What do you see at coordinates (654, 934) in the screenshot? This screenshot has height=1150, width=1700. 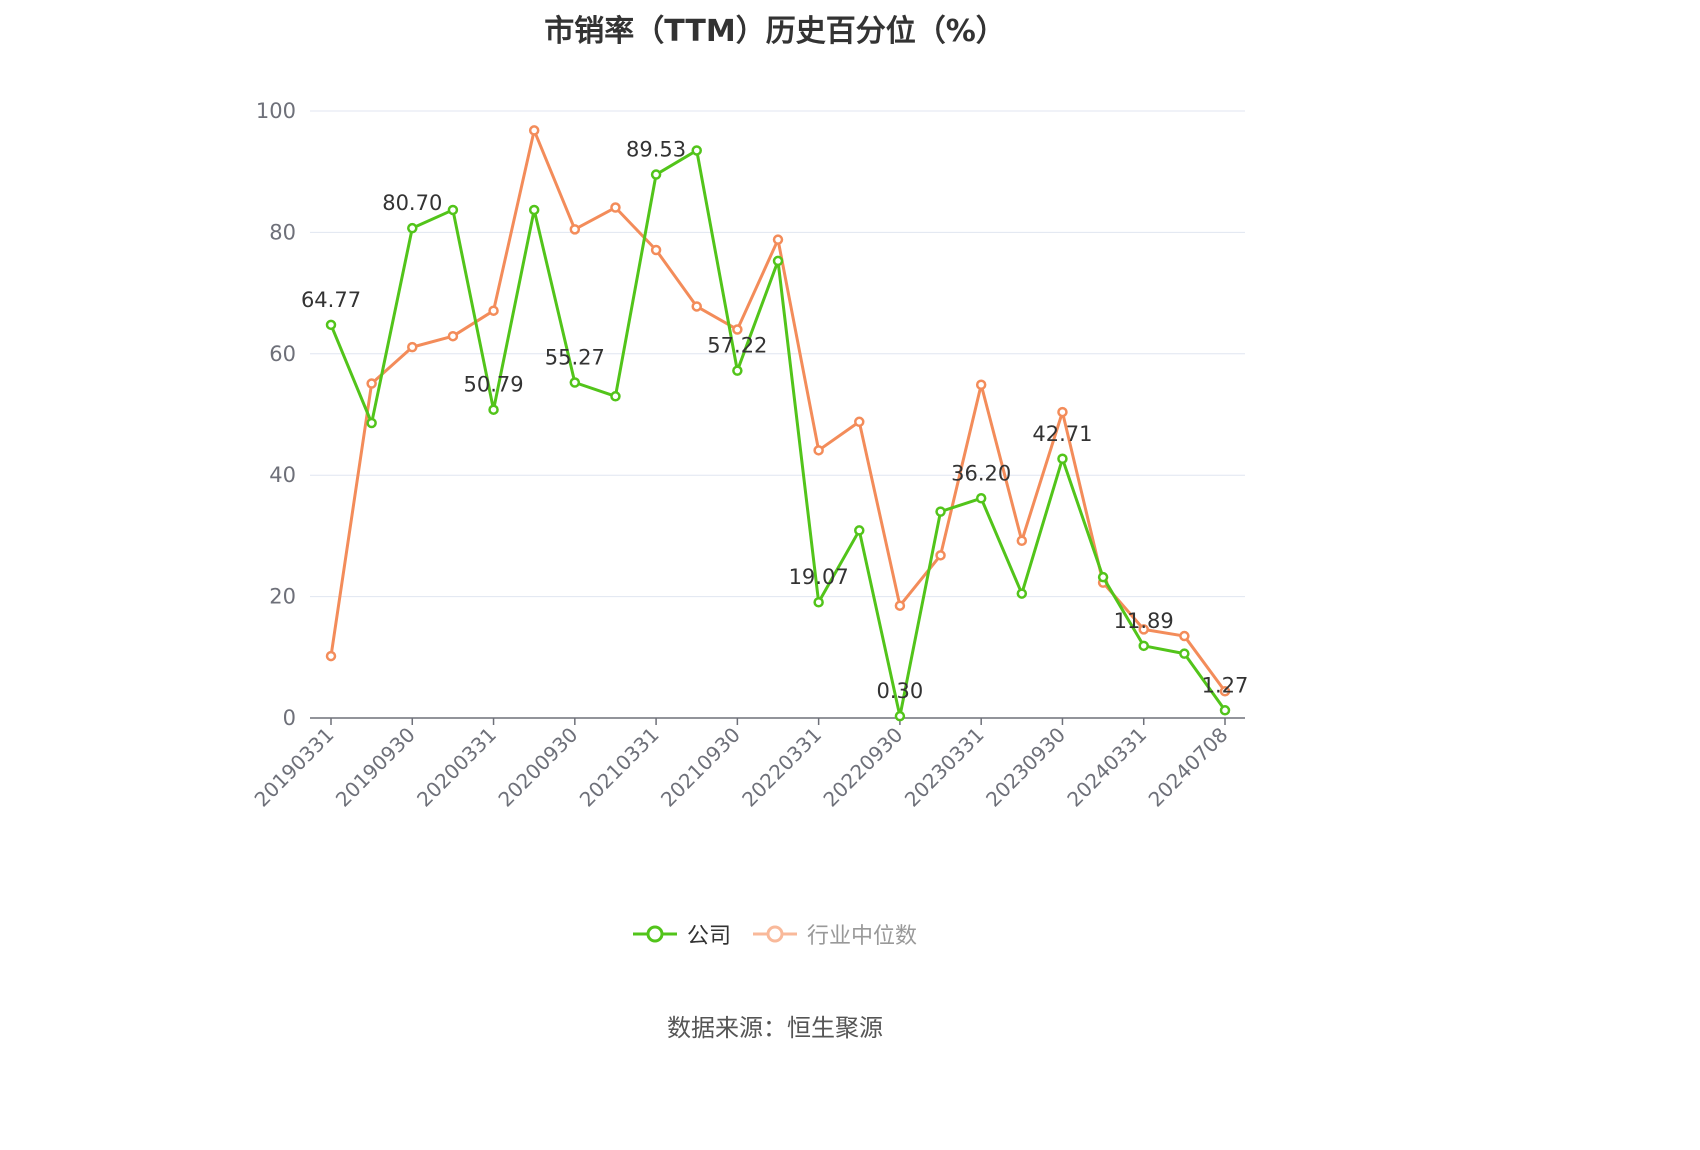 I see `legend-company-line-icon` at bounding box center [654, 934].